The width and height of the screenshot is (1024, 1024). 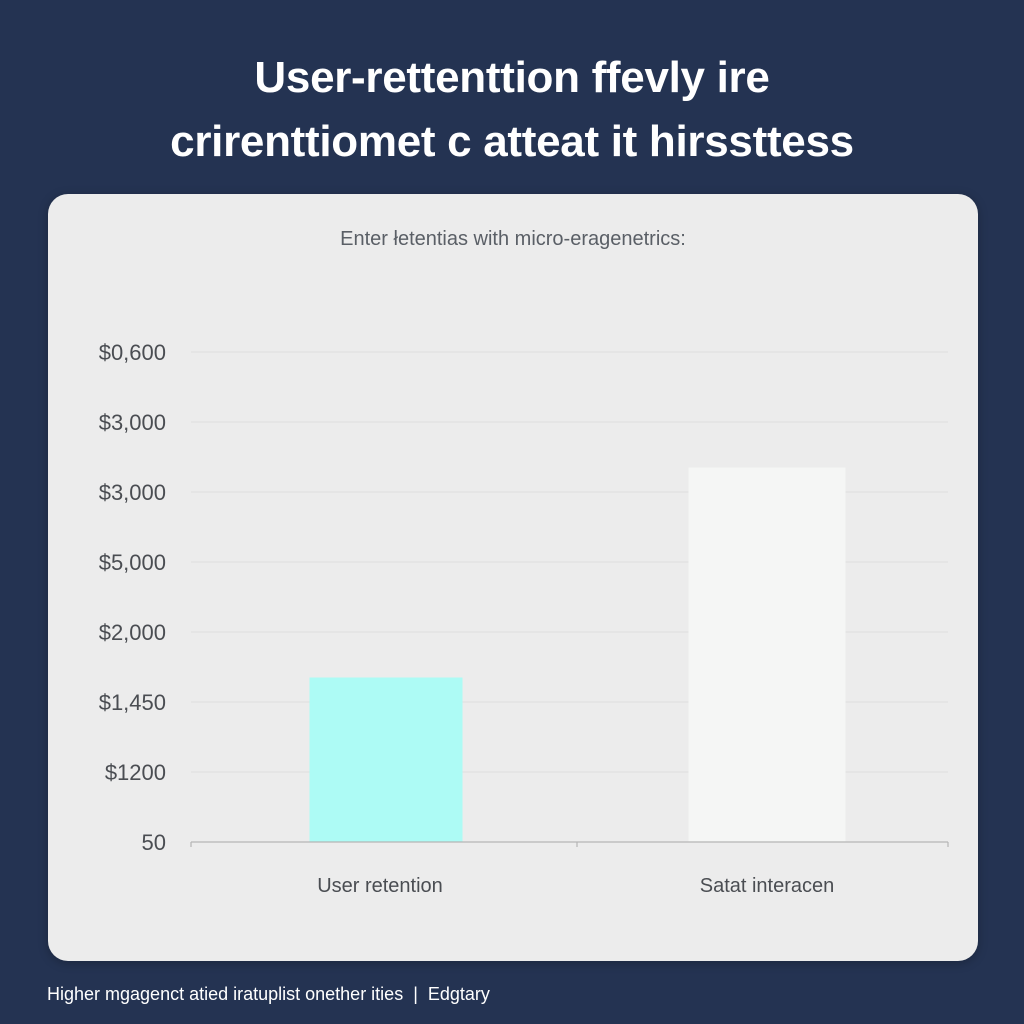 What do you see at coordinates (154, 842) in the screenshot?
I see `y-tick-label: 50` at bounding box center [154, 842].